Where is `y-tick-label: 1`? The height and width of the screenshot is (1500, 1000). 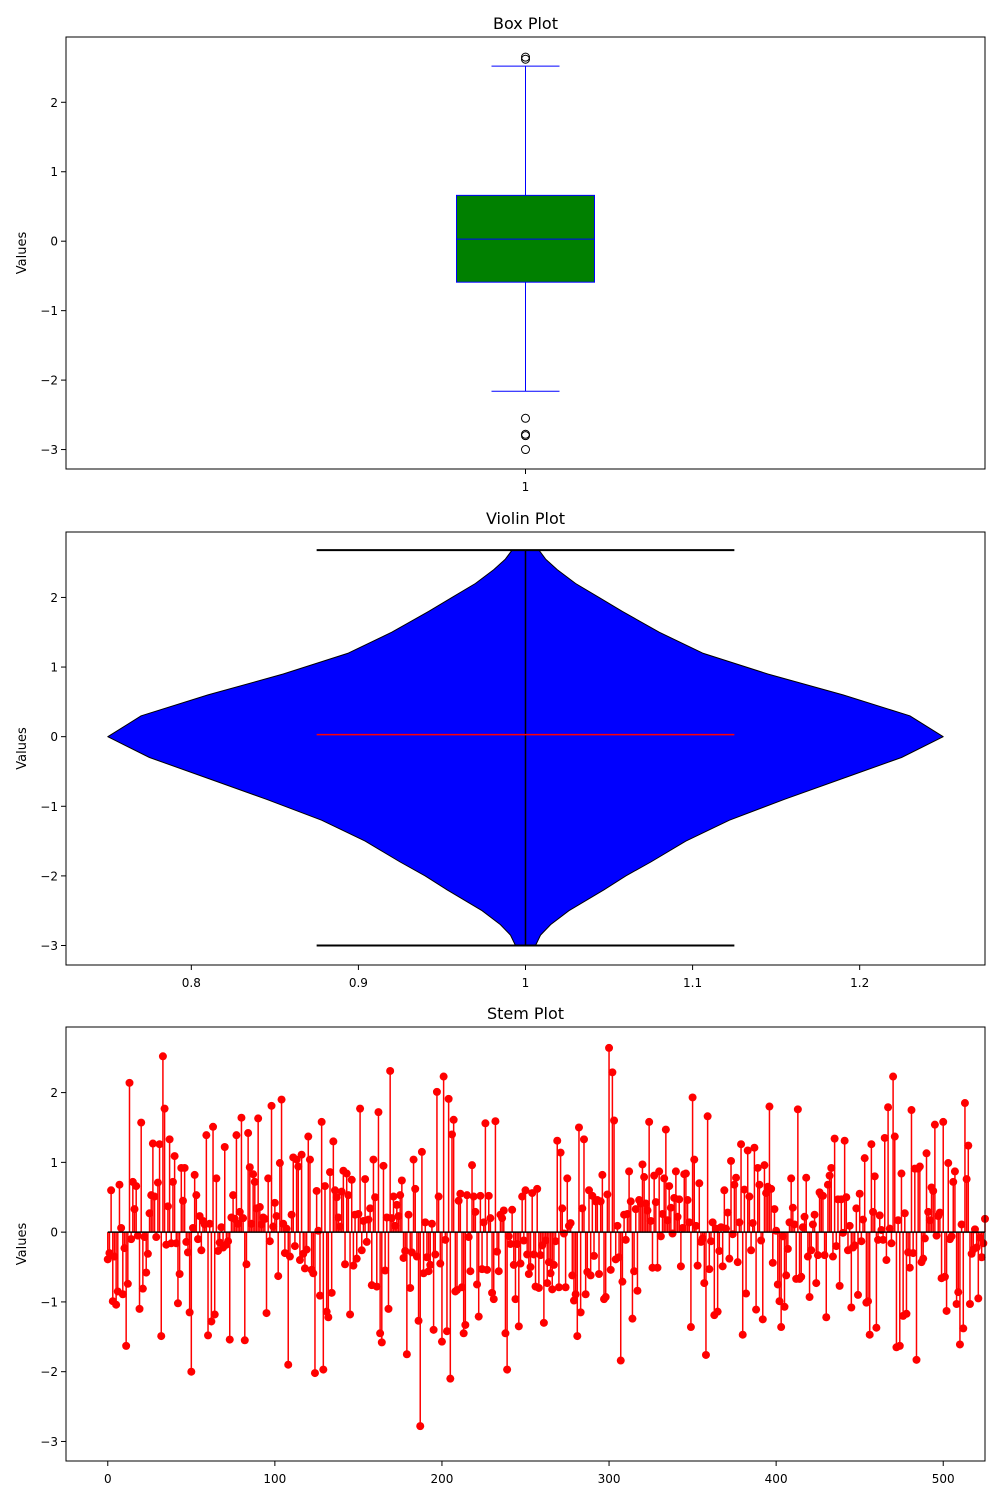 y-tick-label: 1 is located at coordinates (54, 1163).